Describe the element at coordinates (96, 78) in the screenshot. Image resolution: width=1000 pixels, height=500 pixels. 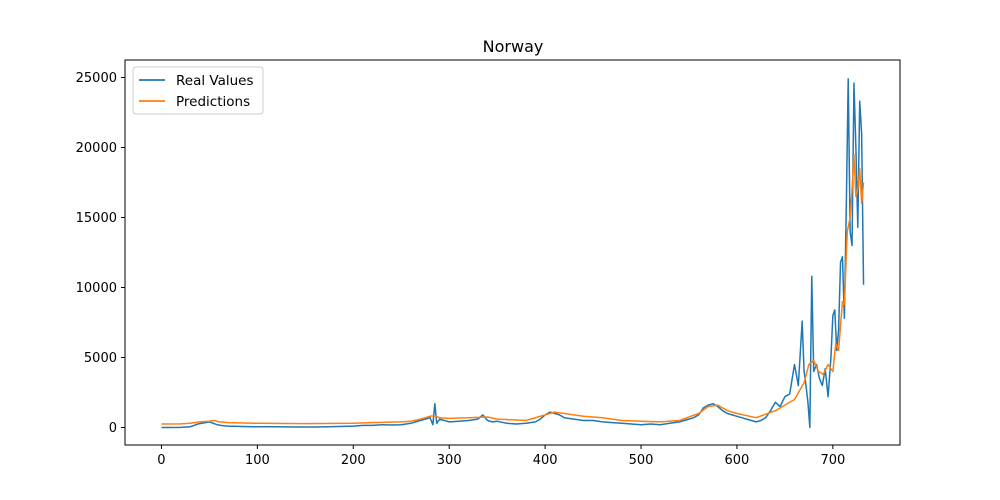
I see `y-tick-label: 25000` at that location.